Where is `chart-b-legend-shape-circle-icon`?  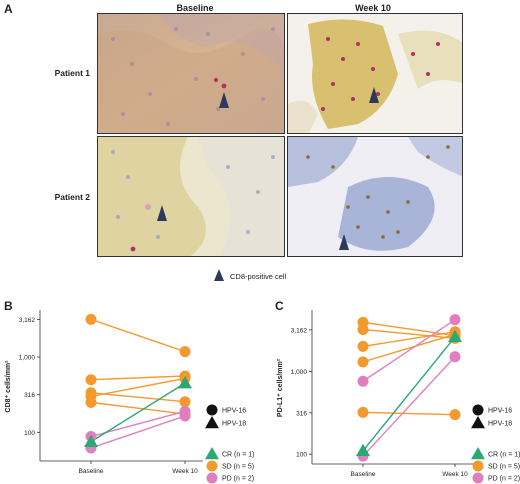 chart-b-legend-shape-circle-icon is located at coordinates (212, 410).